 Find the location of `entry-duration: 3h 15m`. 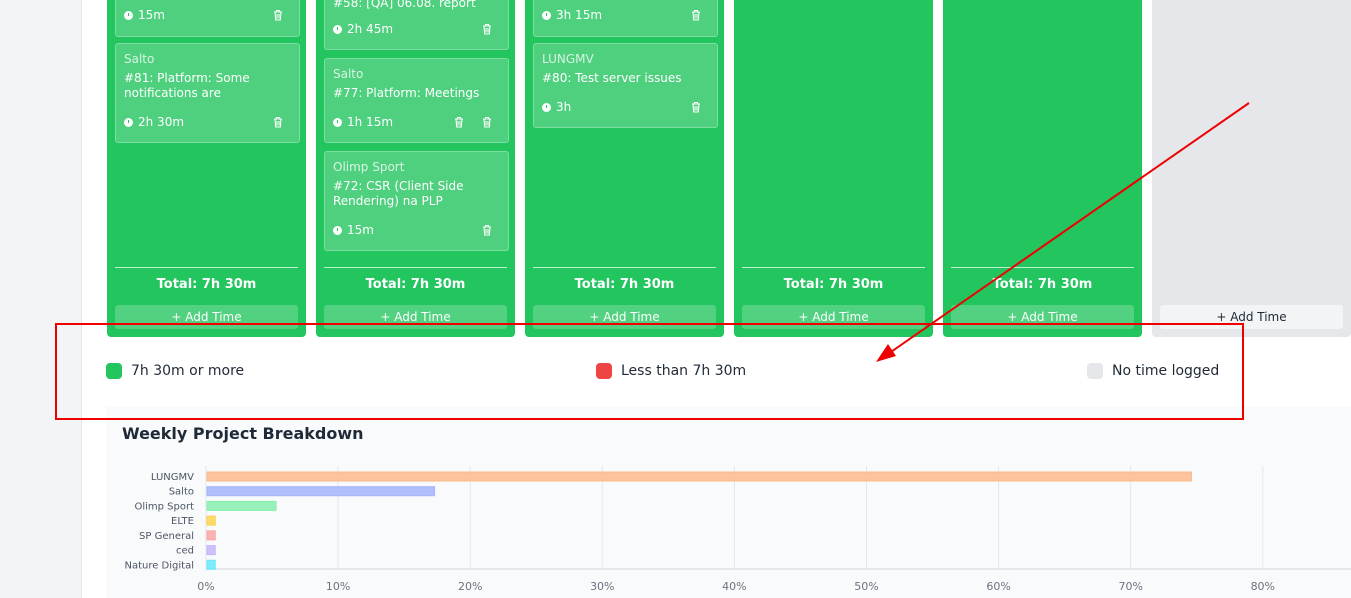

entry-duration: 3h 15m is located at coordinates (572, 15).